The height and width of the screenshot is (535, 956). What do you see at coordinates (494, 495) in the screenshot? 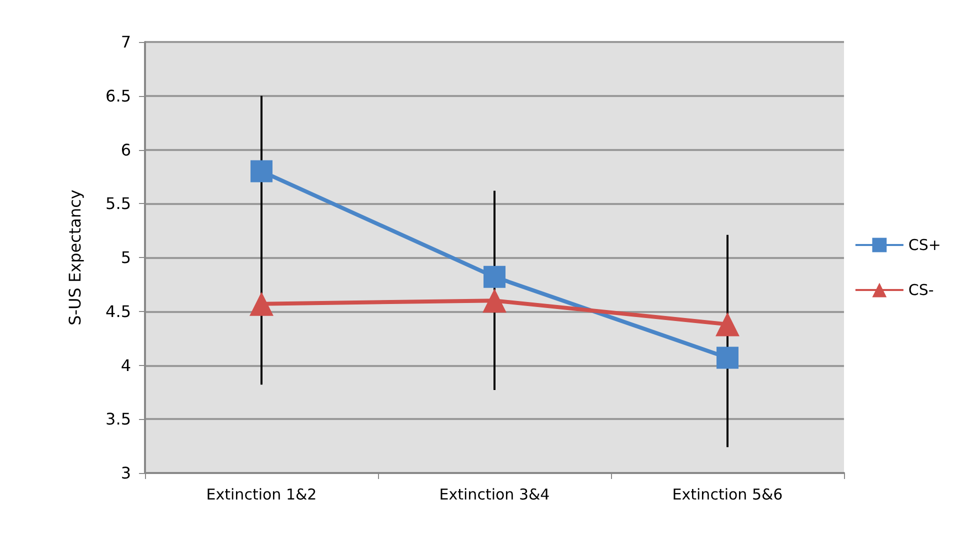
I see `x-tick-label: Extinction 3&4` at bounding box center [494, 495].